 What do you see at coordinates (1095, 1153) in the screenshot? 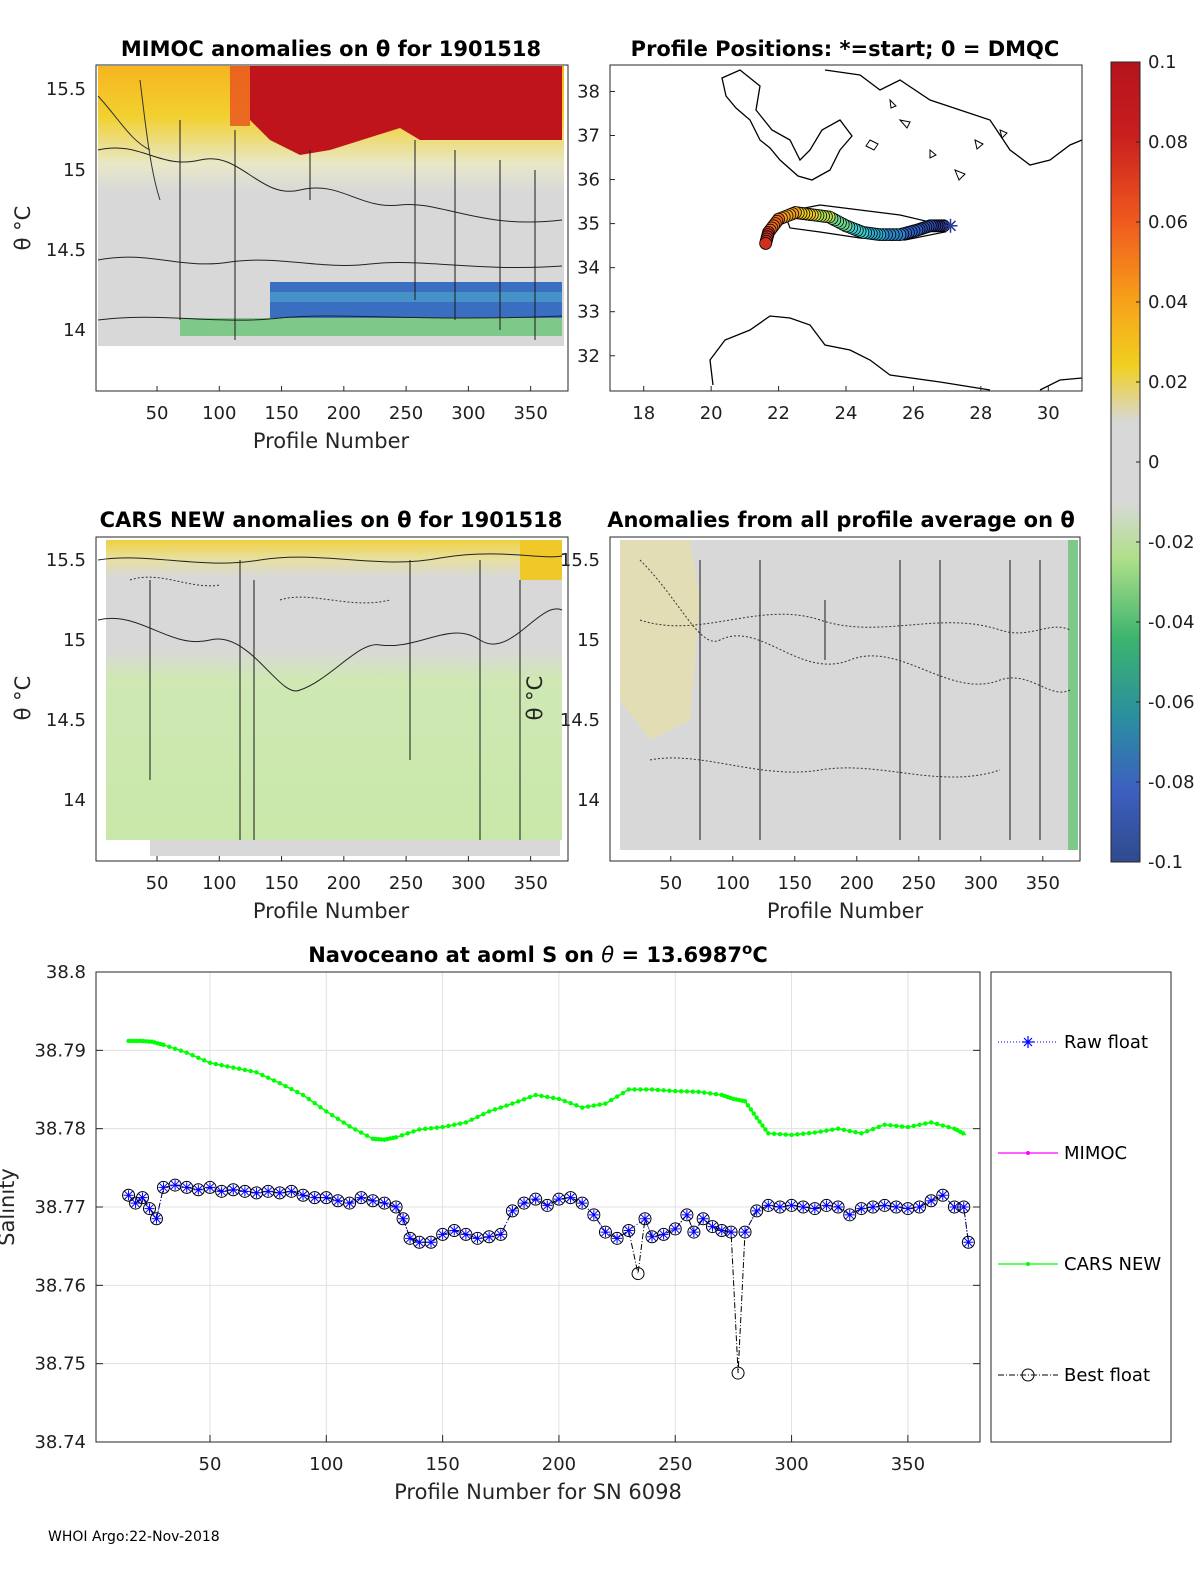
I see `legend-label: MIMOC` at bounding box center [1095, 1153].